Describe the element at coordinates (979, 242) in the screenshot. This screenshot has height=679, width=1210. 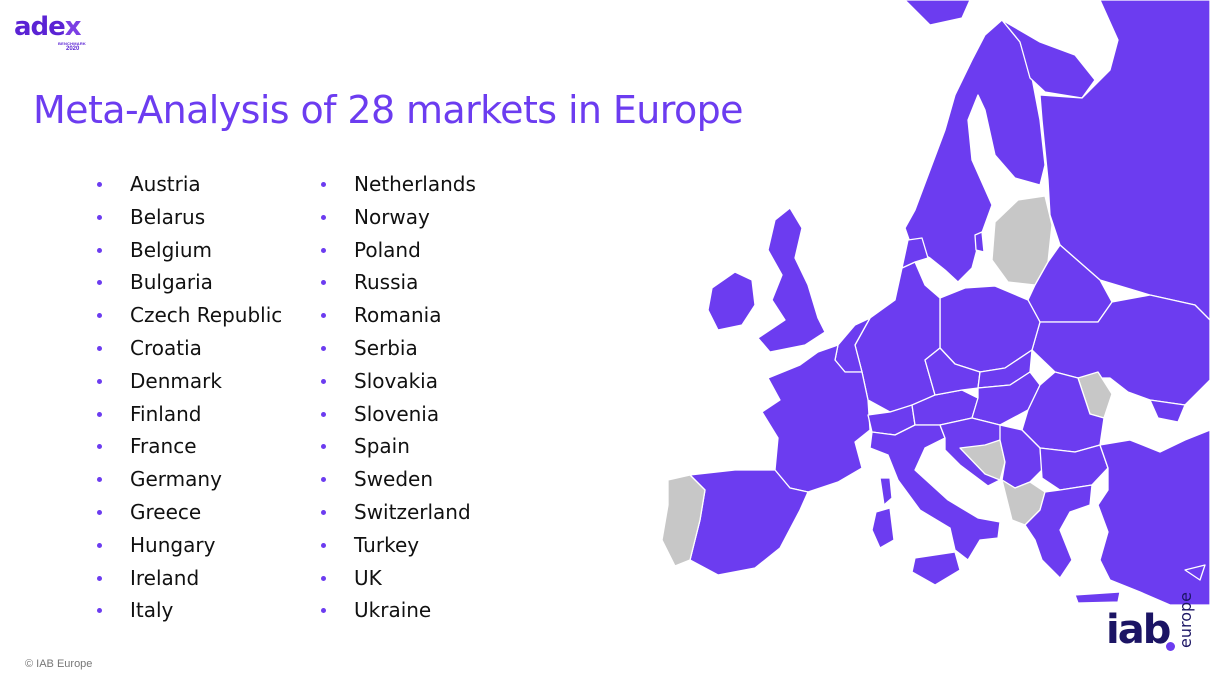
I see `gotland-shape` at that location.